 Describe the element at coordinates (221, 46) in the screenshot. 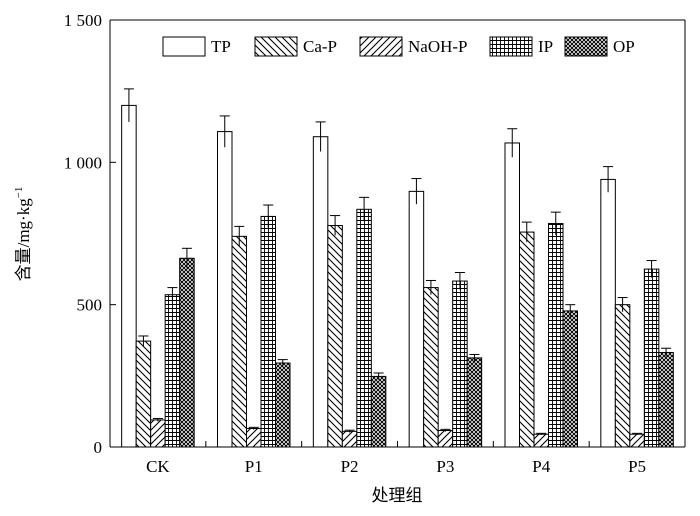

I see `legend-label-tp: TP` at that location.